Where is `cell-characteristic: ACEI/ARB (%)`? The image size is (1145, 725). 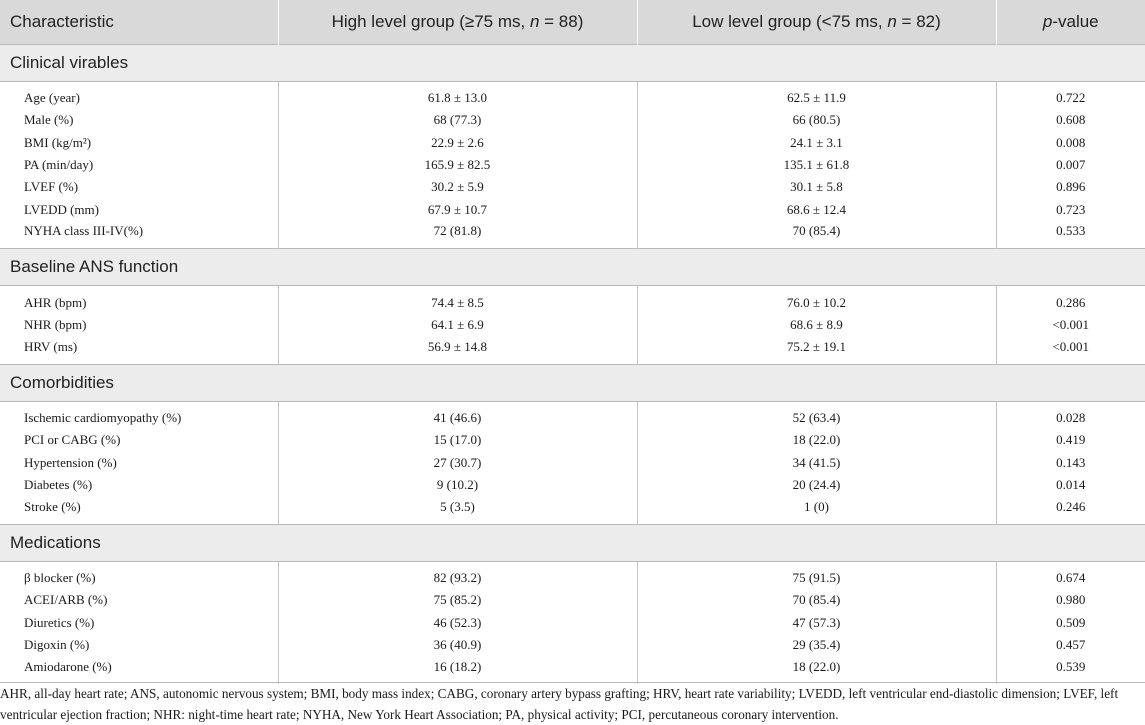 cell-characteristic: ACEI/ARB (%) is located at coordinates (139, 600).